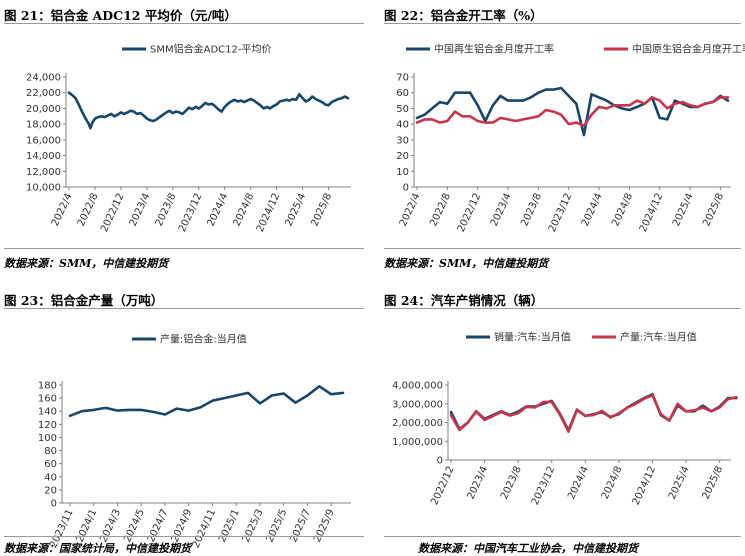  Describe the element at coordinates (134, 526) in the screenshot. I see `x-tick-label: 2024/5` at that location.